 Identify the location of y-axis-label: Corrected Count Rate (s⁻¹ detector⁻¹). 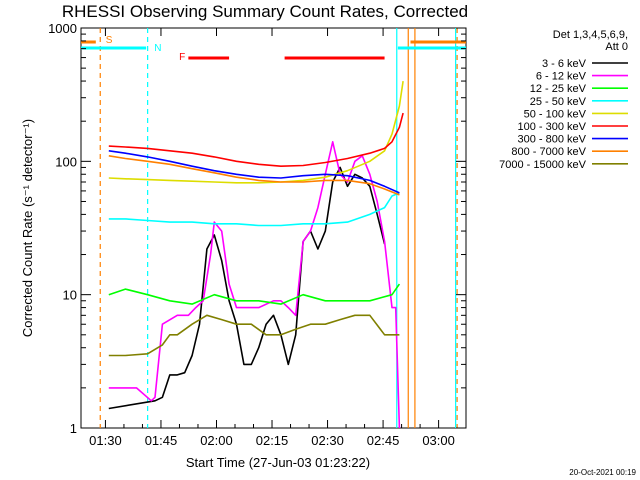
(27, 228).